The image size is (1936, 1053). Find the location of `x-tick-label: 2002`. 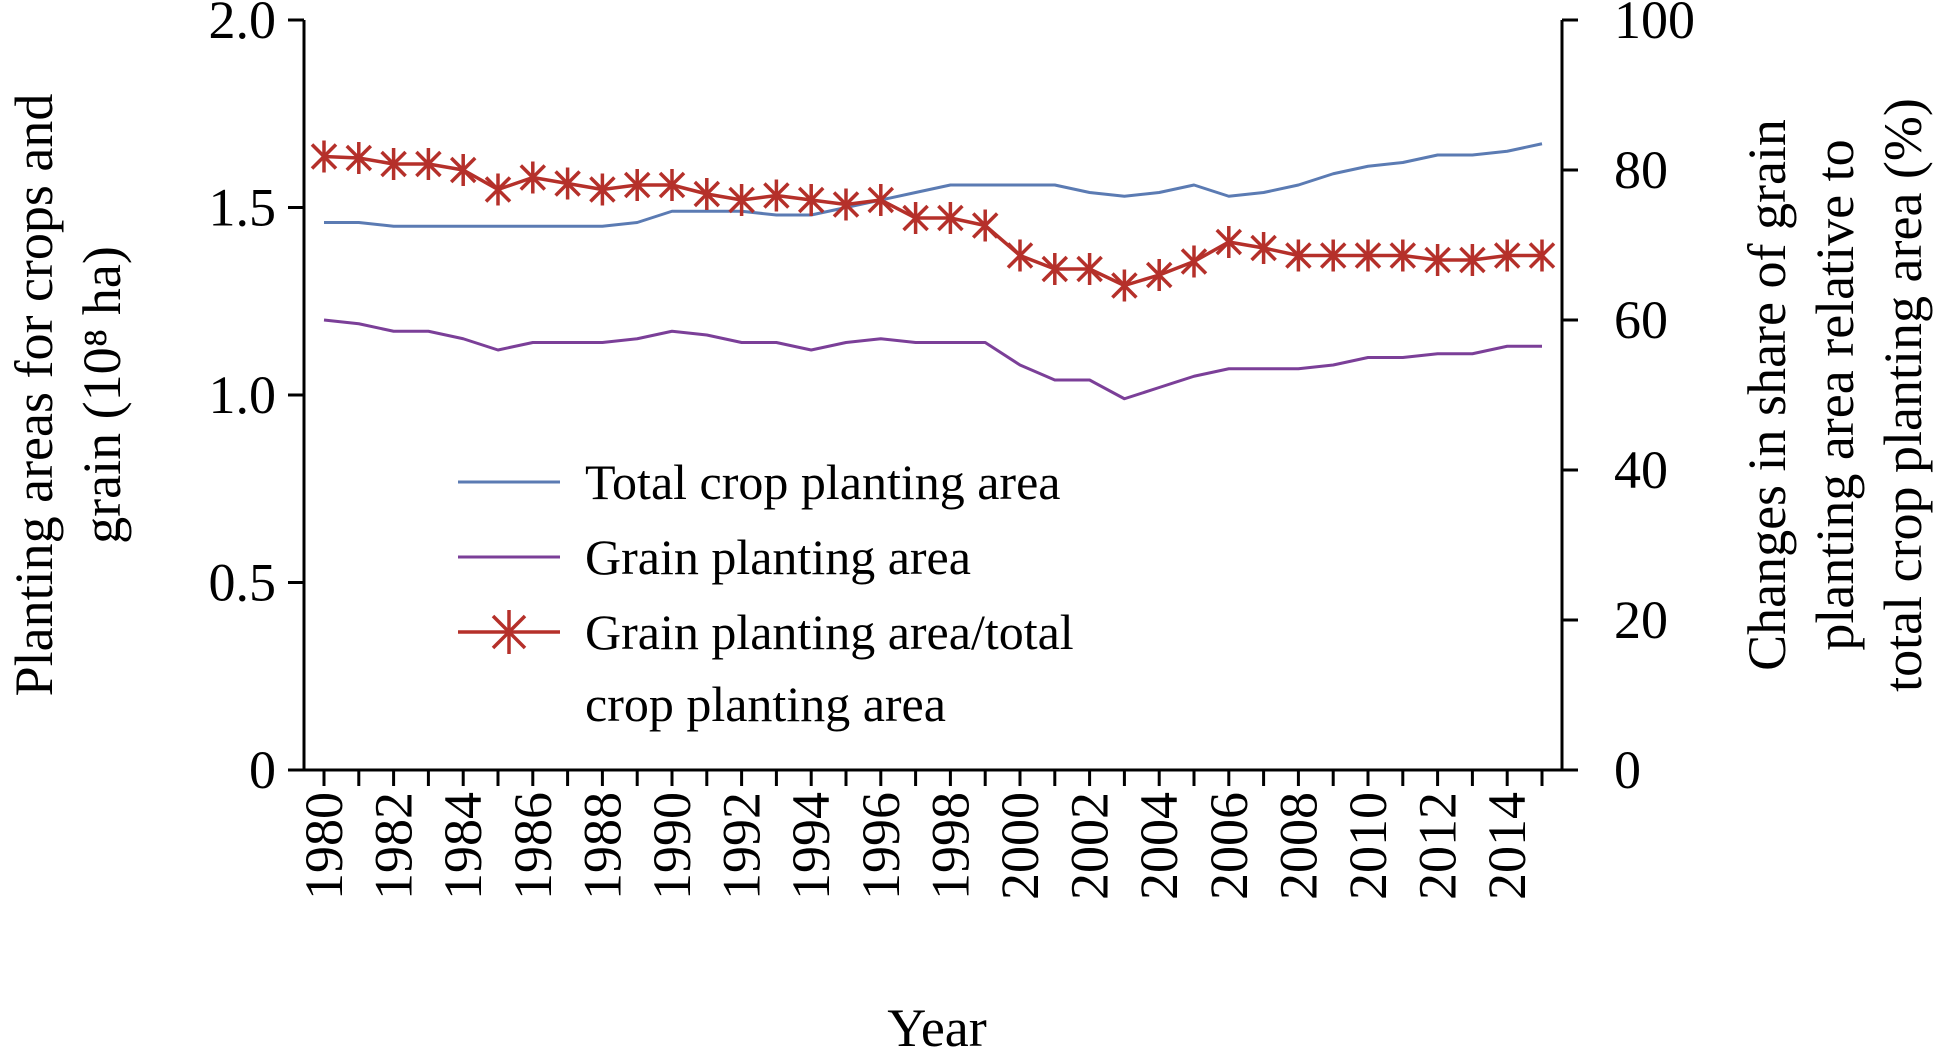

x-tick-label: 2002 is located at coordinates (1090, 846).